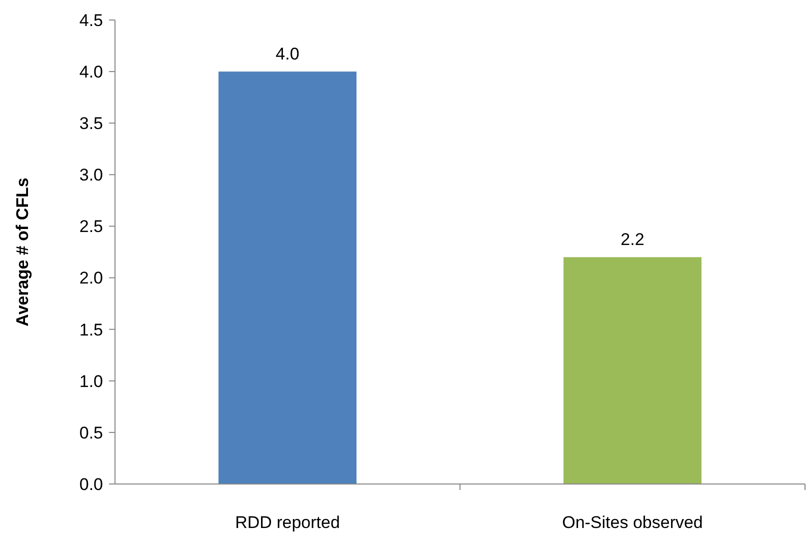 Image resolution: width=806 pixels, height=540 pixels. What do you see at coordinates (287, 522) in the screenshot?
I see `x-tick-label: RDD reported` at bounding box center [287, 522].